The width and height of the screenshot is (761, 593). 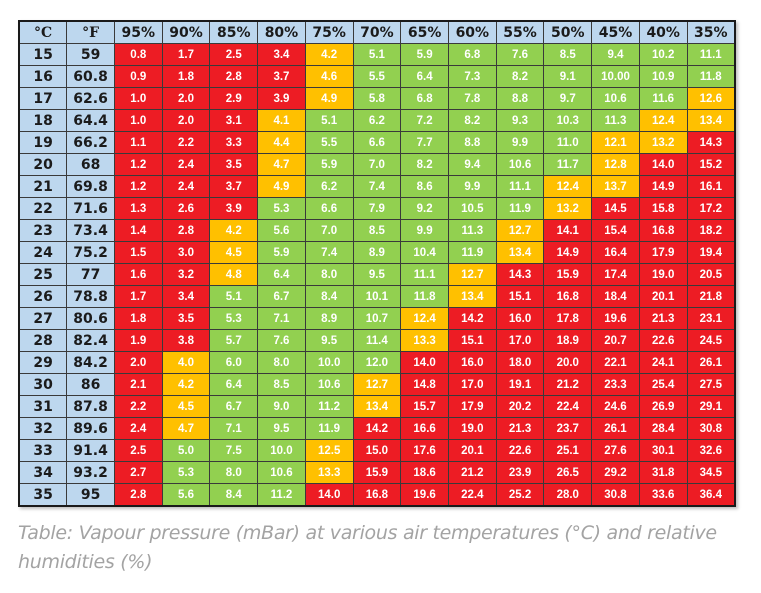 What do you see at coordinates (281, 495) in the screenshot?
I see `vapour-pressure-cell: 11.2` at bounding box center [281, 495].